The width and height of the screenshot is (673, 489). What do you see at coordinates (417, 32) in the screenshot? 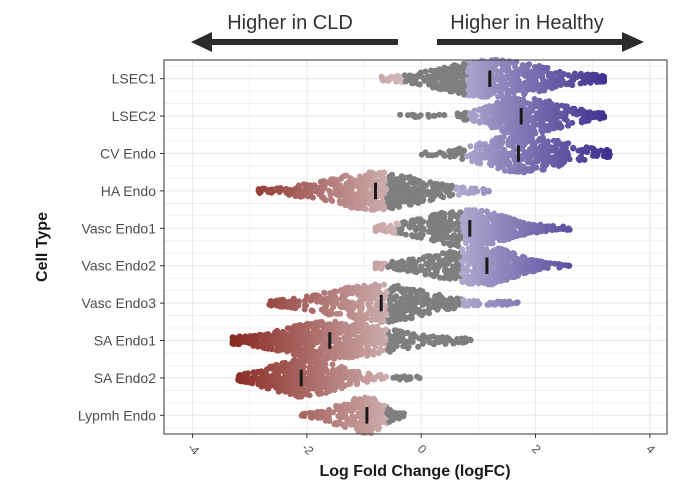
I see `direction-arrows: Higher in CLD Higher in Healthy` at bounding box center [417, 32].